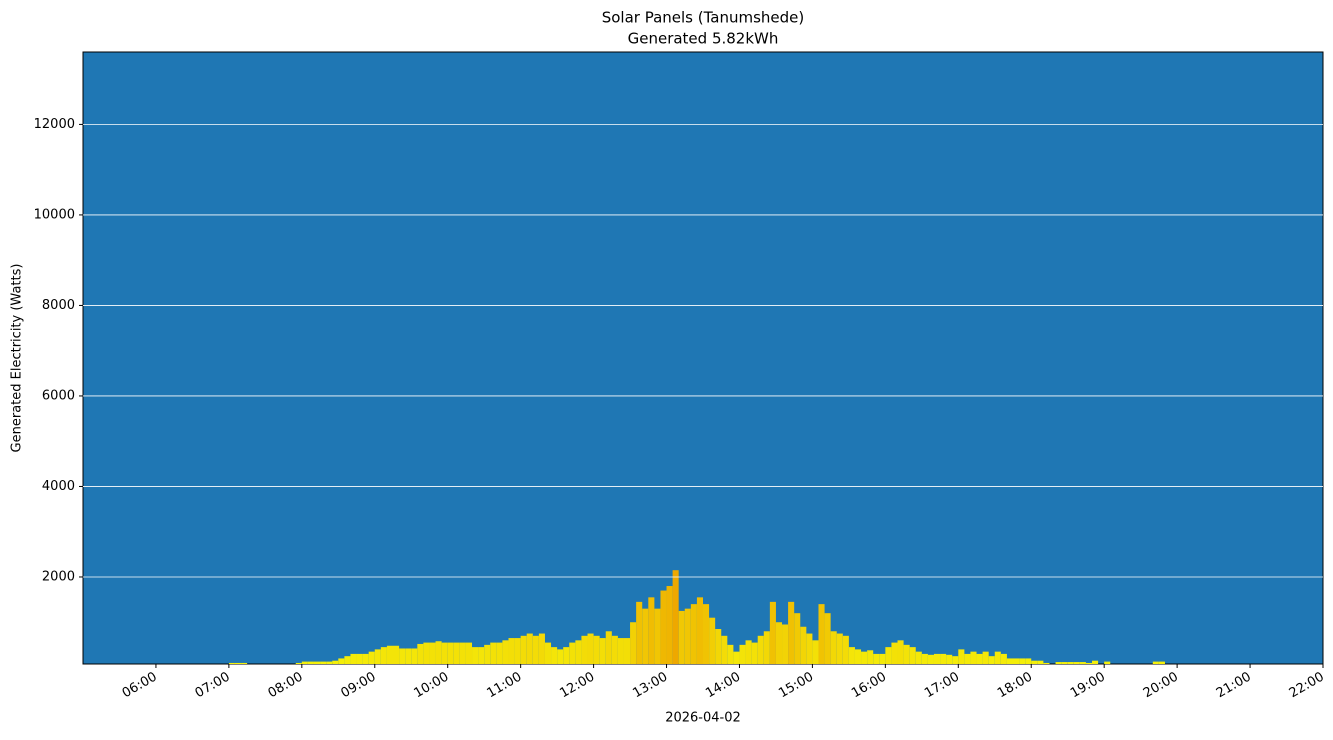  Describe the element at coordinates (58, 576) in the screenshot. I see `y-tick-label: 2000` at that location.